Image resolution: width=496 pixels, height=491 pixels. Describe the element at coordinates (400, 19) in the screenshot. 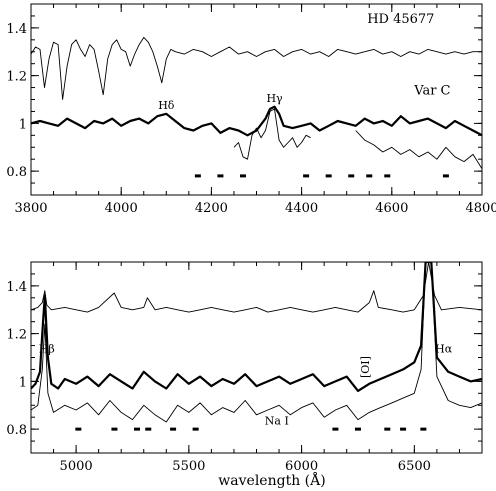

I see `annotation-label: HD 45677` at that location.